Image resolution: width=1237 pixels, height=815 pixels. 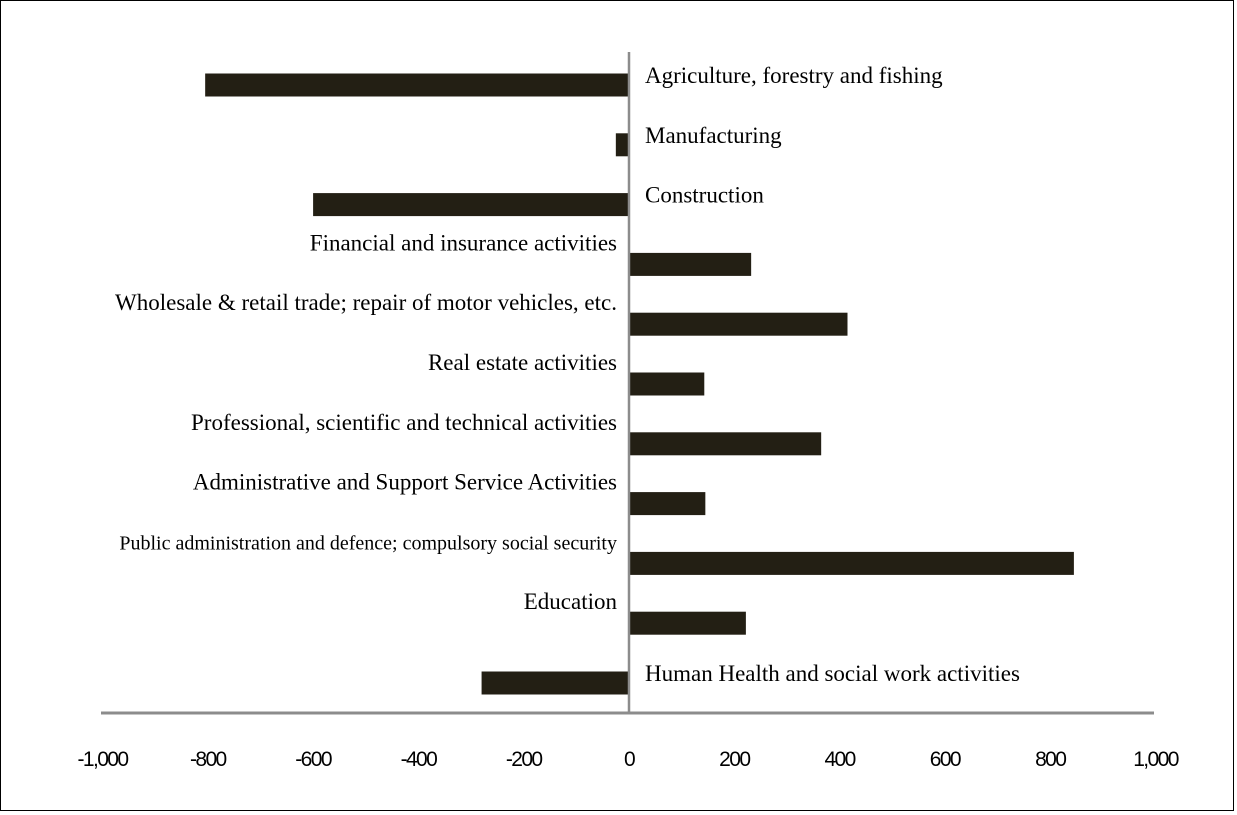 I want to click on category-label-9: Education, so click(x=571, y=601).